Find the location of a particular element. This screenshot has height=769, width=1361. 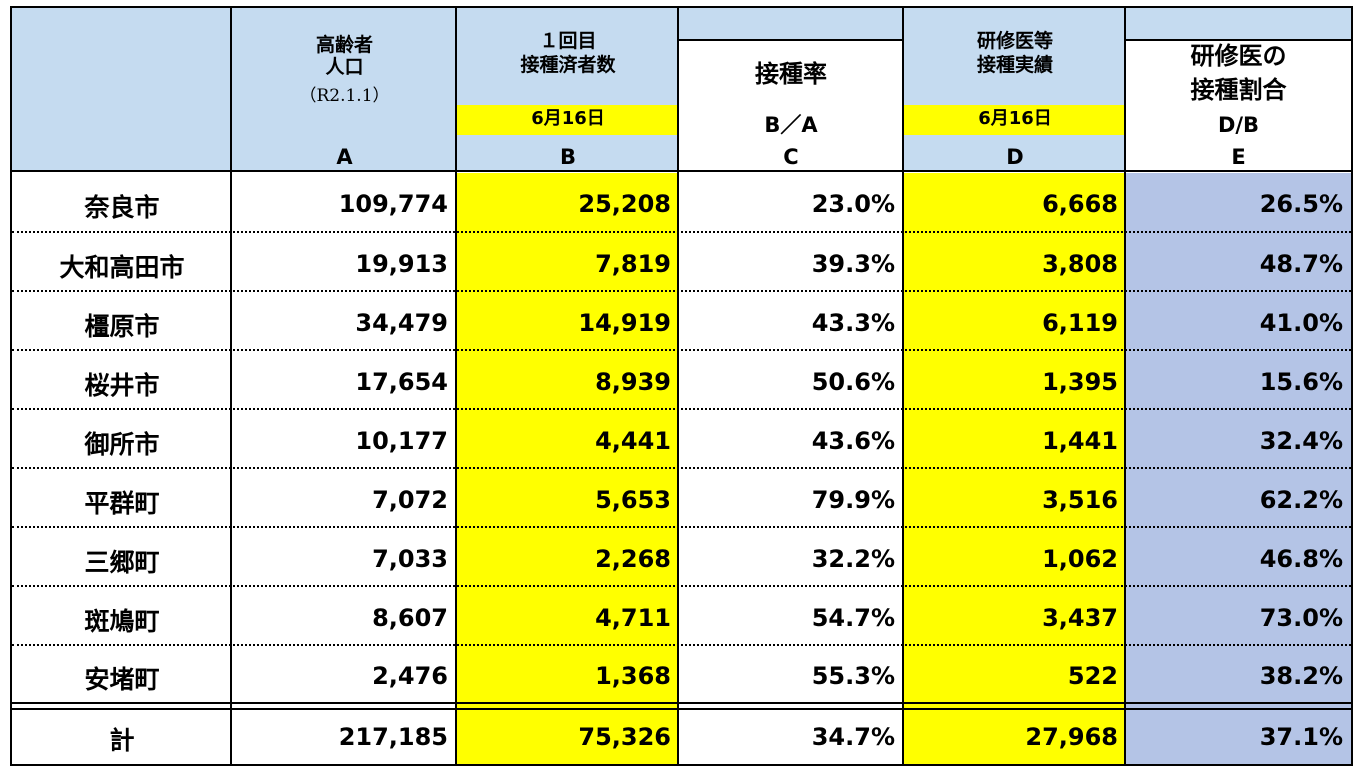

value-b: 1,368 is located at coordinates (633, 676).